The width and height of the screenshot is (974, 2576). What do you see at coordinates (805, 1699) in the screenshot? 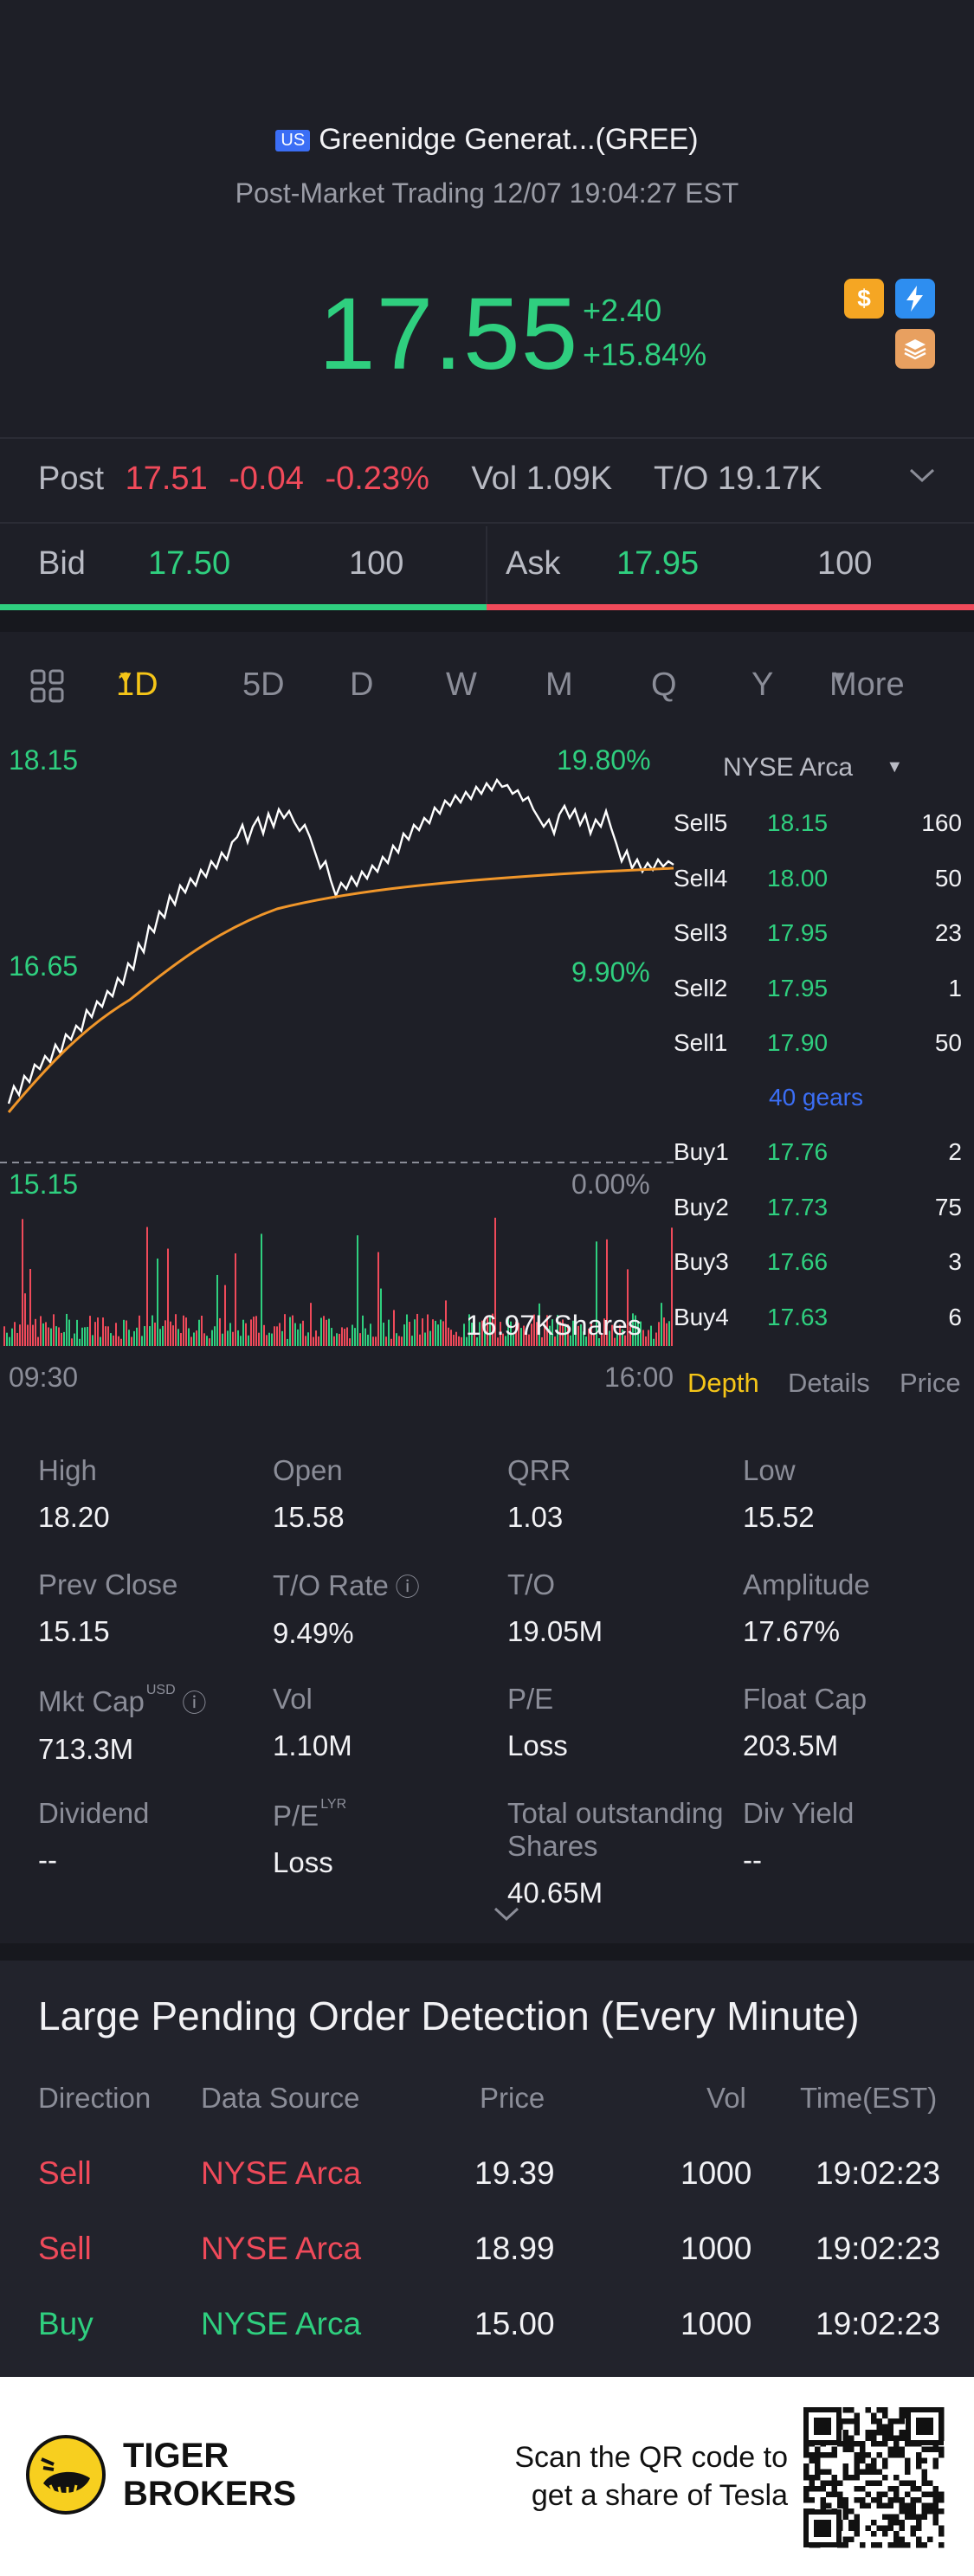
I see `stat-label: Float Cap` at bounding box center [805, 1699].